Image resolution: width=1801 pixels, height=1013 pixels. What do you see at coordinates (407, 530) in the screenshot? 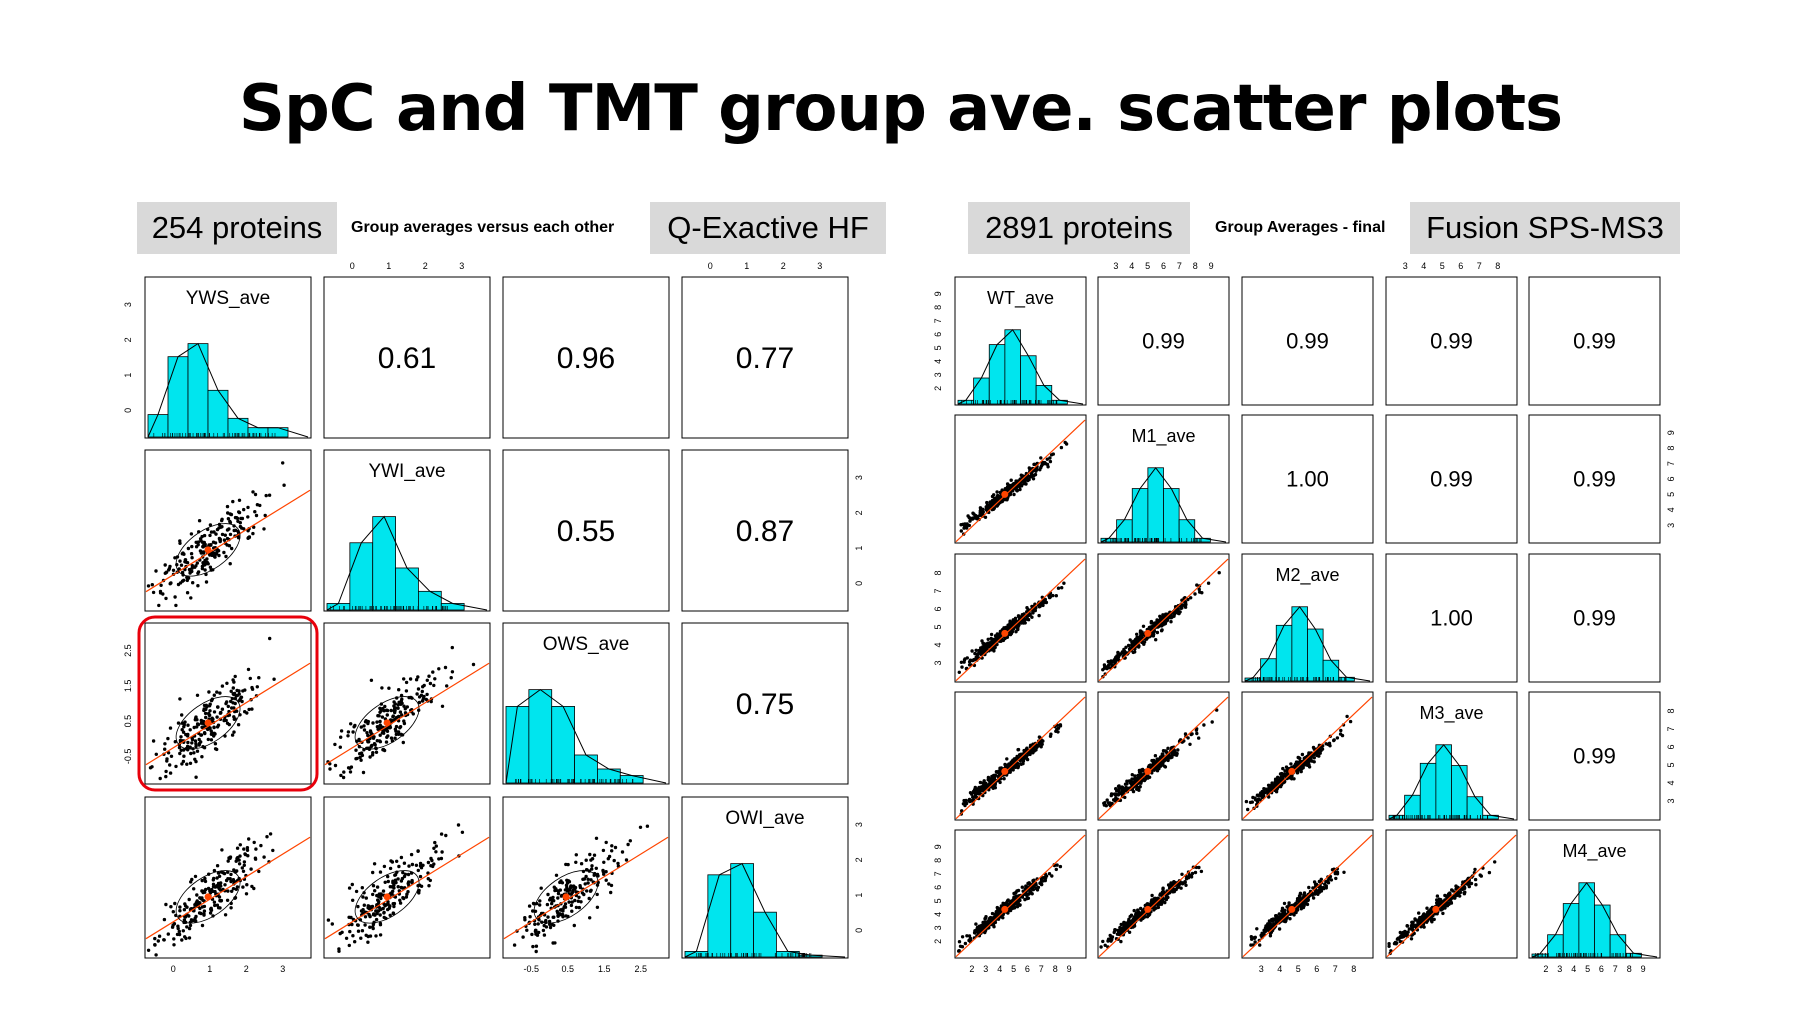
I see `matrix-cell: YWI_ave` at bounding box center [407, 530].